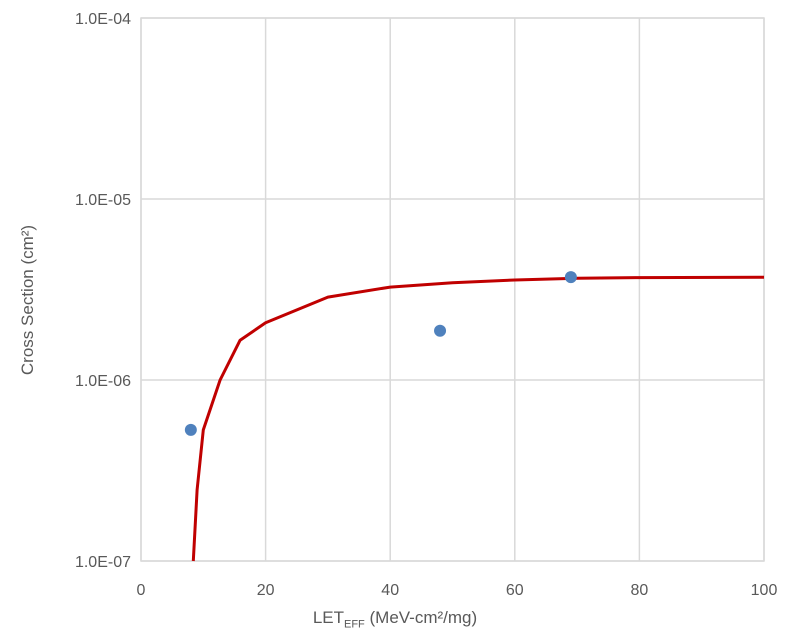 The width and height of the screenshot is (790, 644). What do you see at coordinates (354, 624) in the screenshot?
I see `x-label-sub: EFF` at bounding box center [354, 624].